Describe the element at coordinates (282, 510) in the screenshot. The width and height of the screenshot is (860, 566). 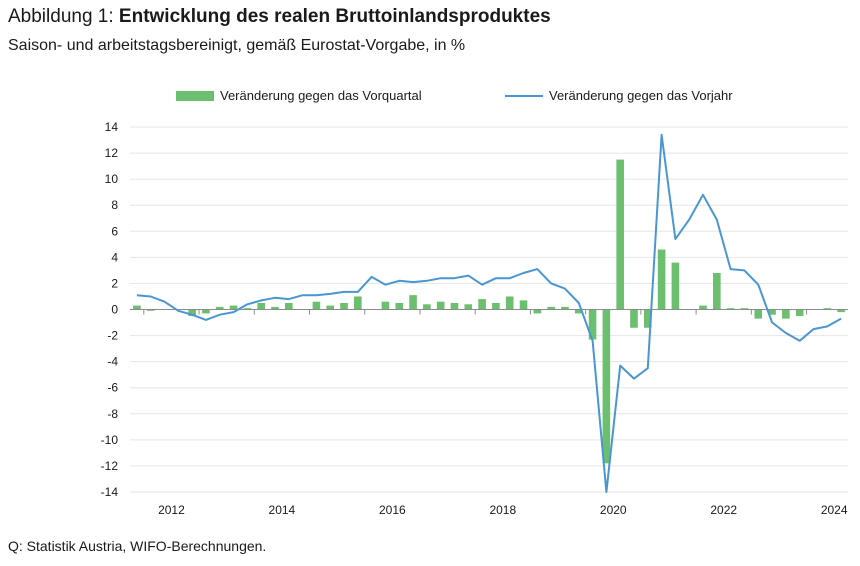
I see `x-tick-label: 2014` at that location.